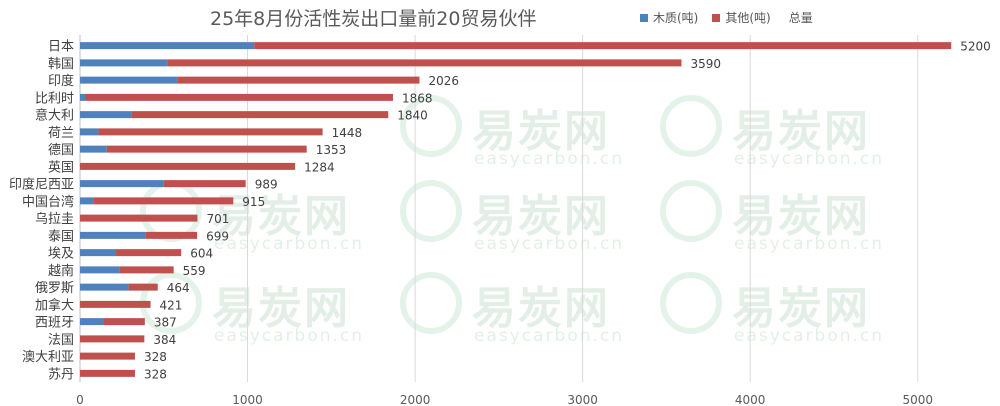  What do you see at coordinates (716, 17) in the screenshot?
I see `legend-swatch-other` at bounding box center [716, 17].